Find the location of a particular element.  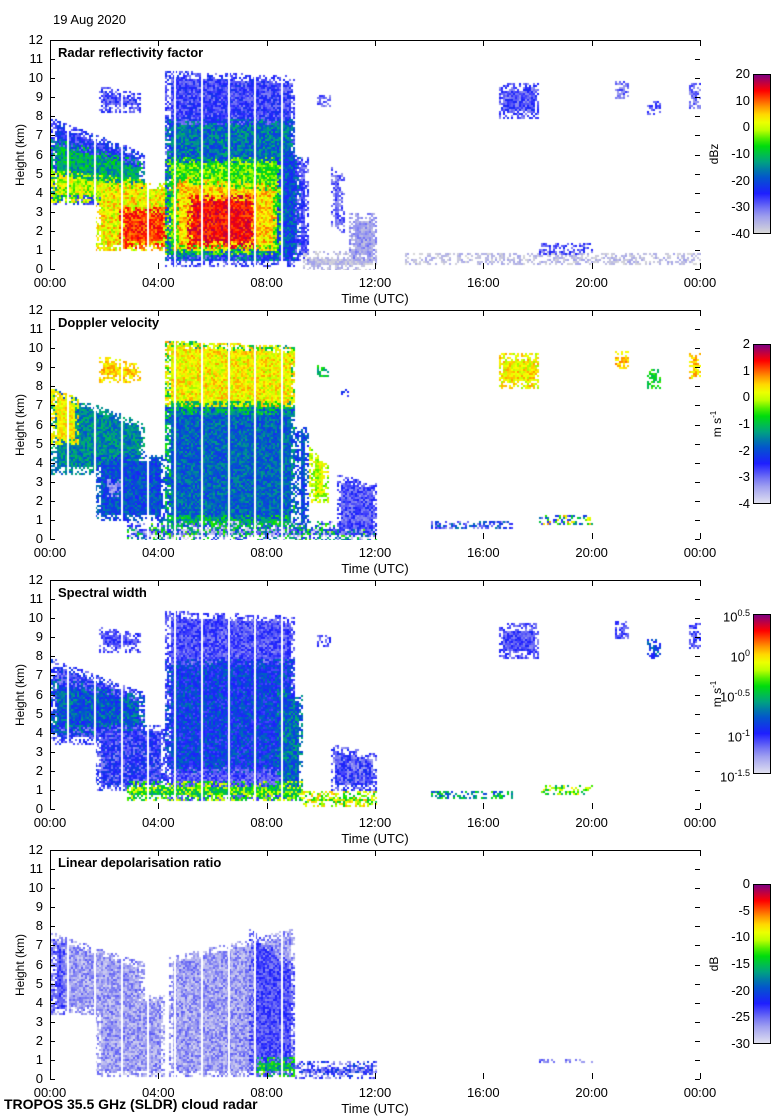

colorbar-unit: dBz is located at coordinates (714, 154).